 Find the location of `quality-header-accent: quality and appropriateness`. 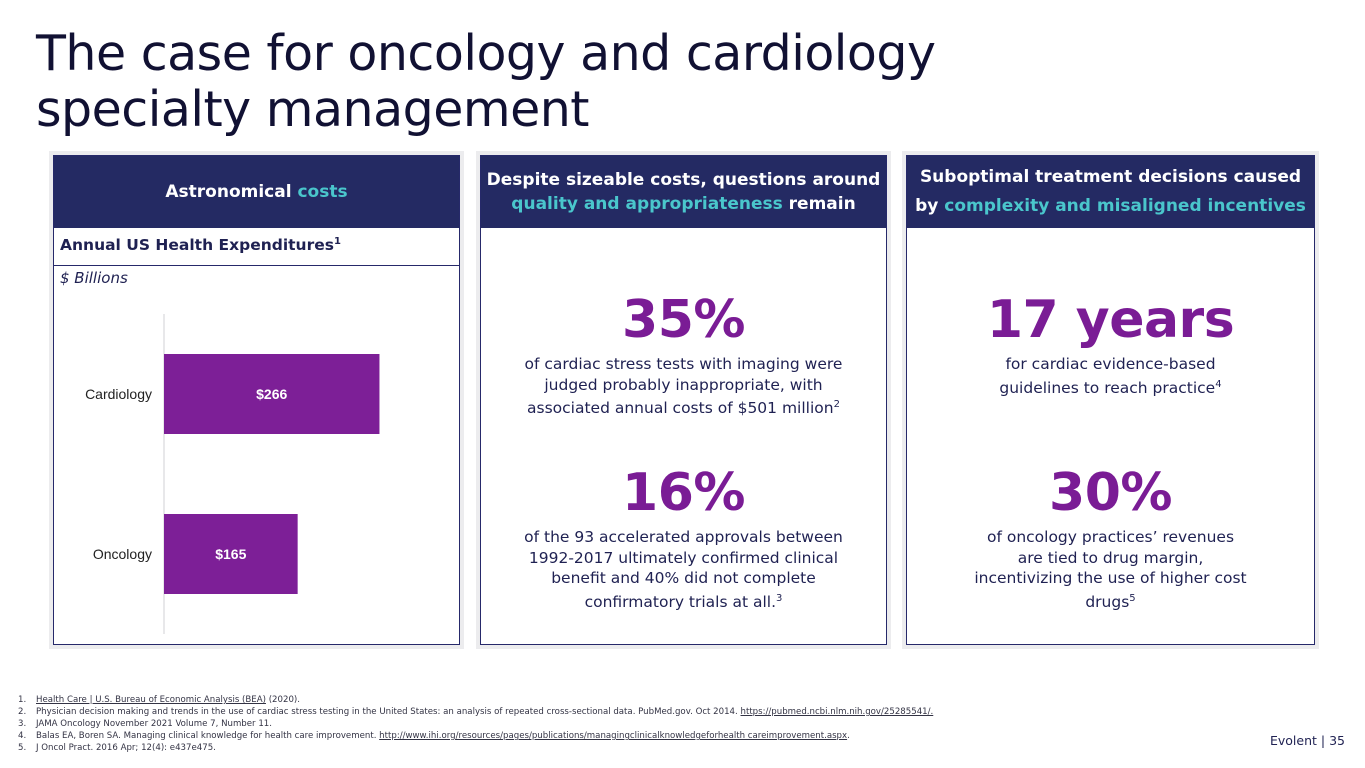

quality-header-accent: quality and appropriateness is located at coordinates (647, 204).